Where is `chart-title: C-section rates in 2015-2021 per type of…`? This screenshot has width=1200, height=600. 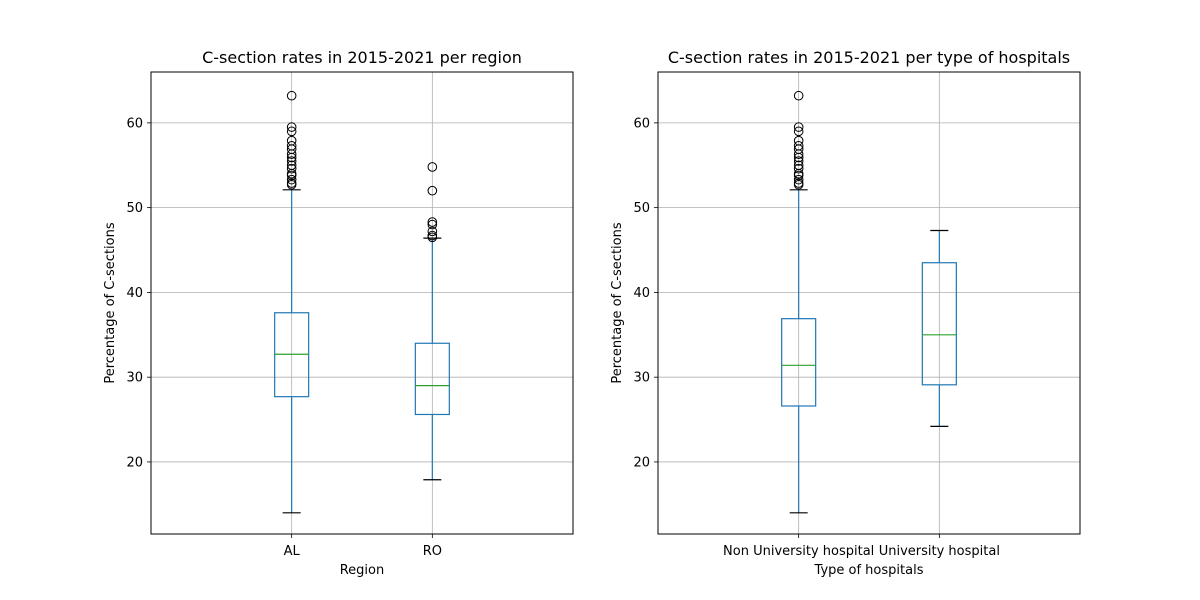 chart-title: C-section rates in 2015-2021 per type of… is located at coordinates (869, 57).